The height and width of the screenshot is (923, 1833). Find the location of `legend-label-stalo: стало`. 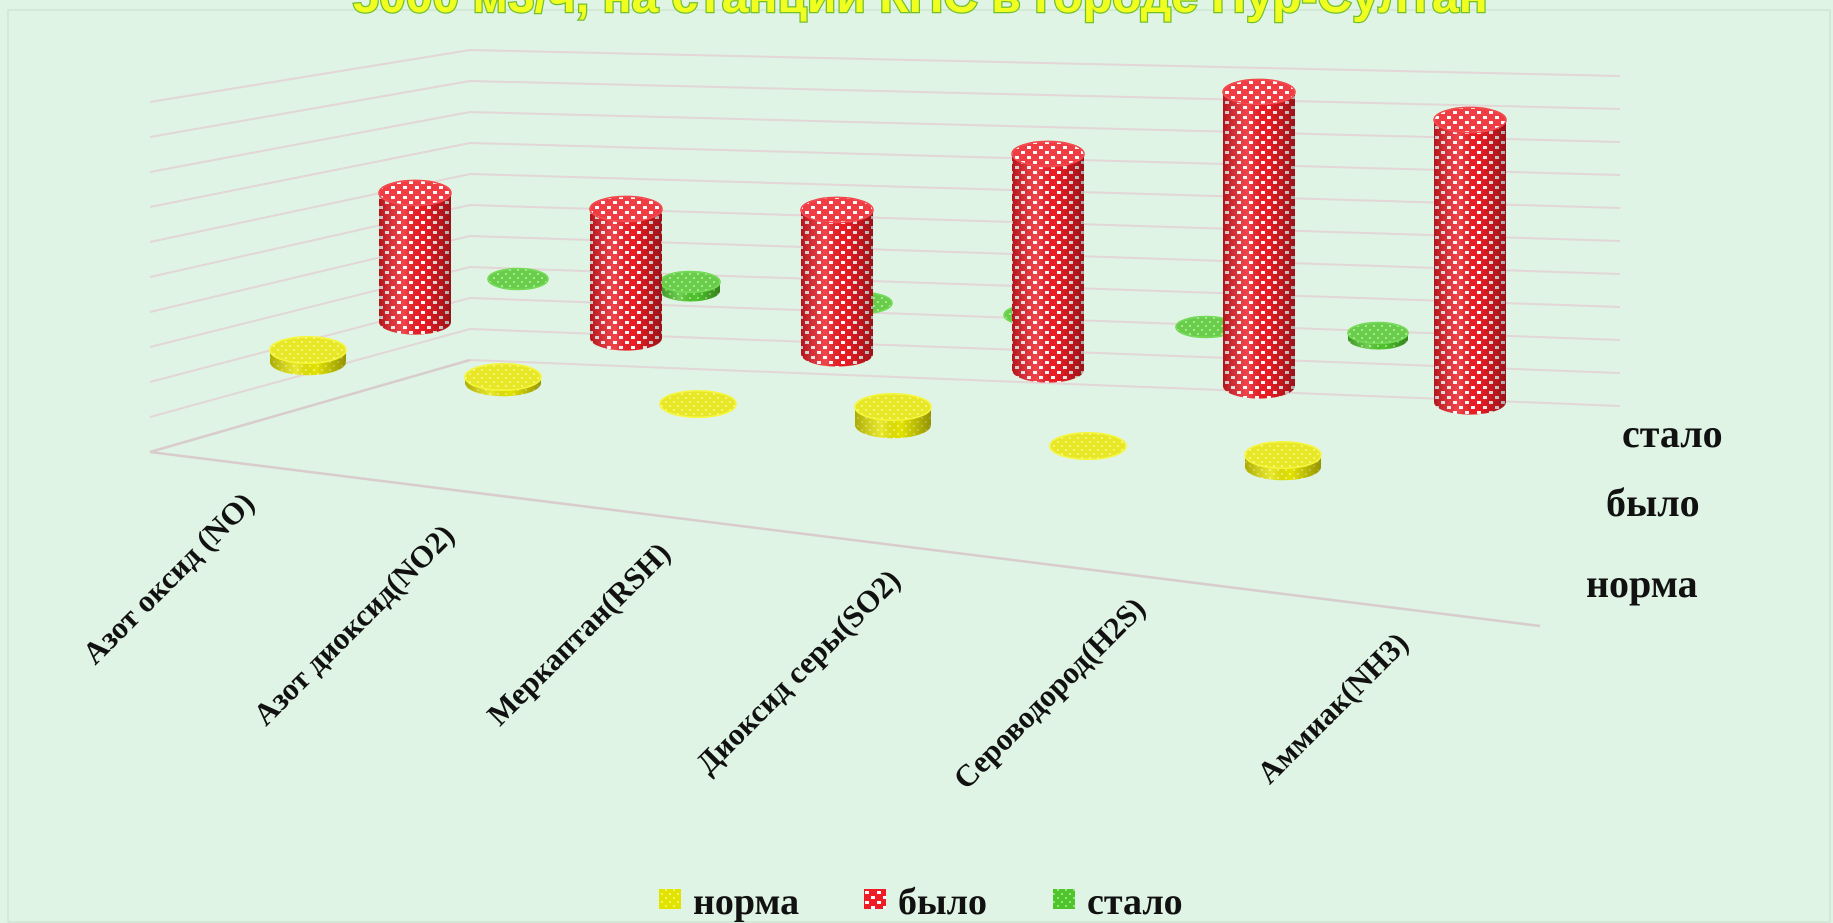

legend-label-stalo: стало is located at coordinates (1135, 902).